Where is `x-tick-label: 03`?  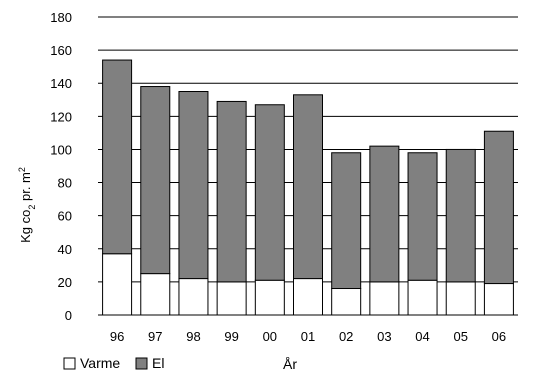
x-tick-label: 03 is located at coordinates (384, 336).